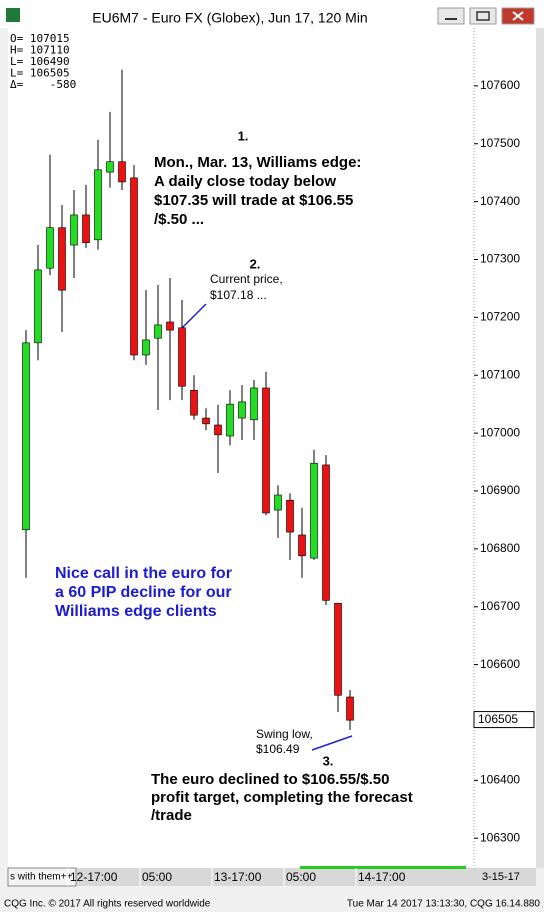  I want to click on last-price-label: 106505, so click(498, 719).